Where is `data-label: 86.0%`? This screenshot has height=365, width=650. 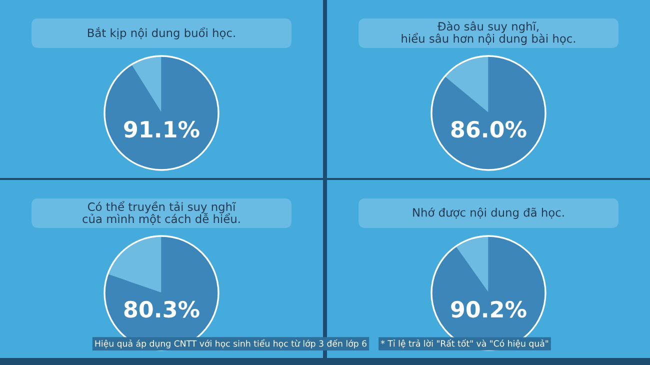 data-label: 86.0% is located at coordinates (488, 129).